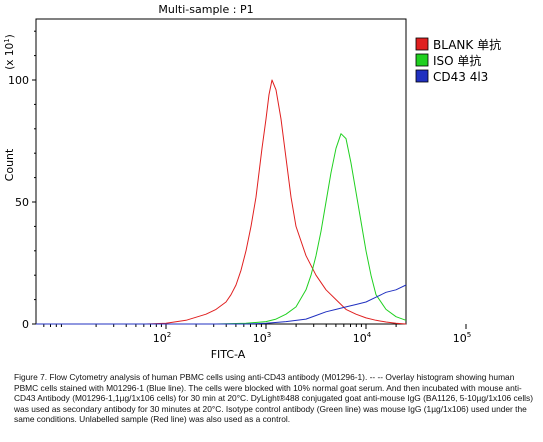 The height and width of the screenshot is (442, 543). What do you see at coordinates (262, 338) in the screenshot?
I see `x-tick-label: 10³` at bounding box center [262, 338].